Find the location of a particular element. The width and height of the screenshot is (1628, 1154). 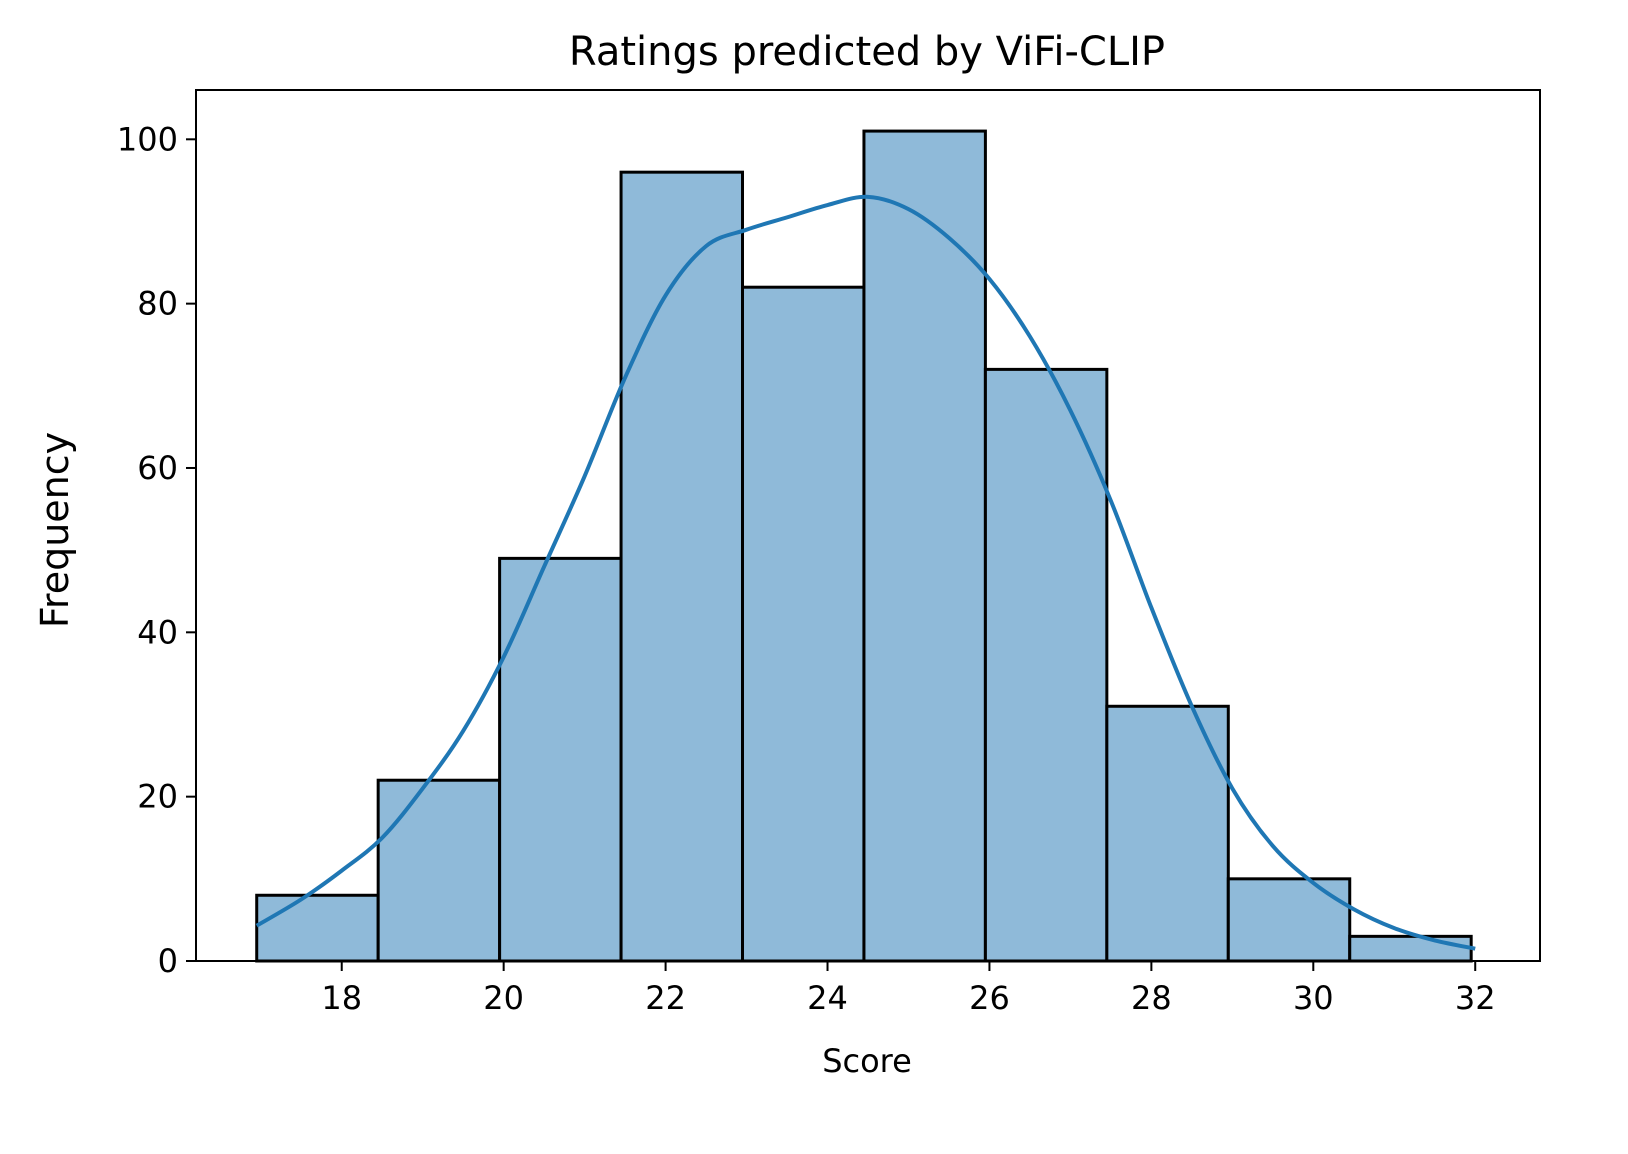

x-tick-label: 30 is located at coordinates (1313, 998).